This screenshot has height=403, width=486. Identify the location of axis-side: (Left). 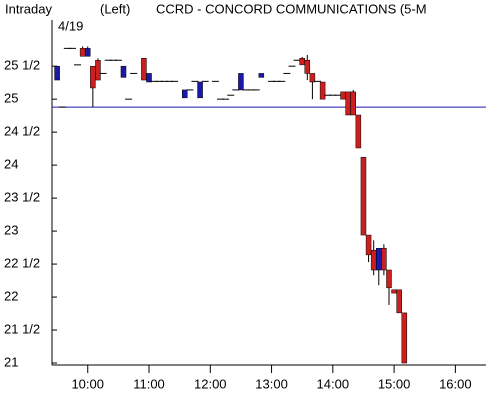
(115, 8).